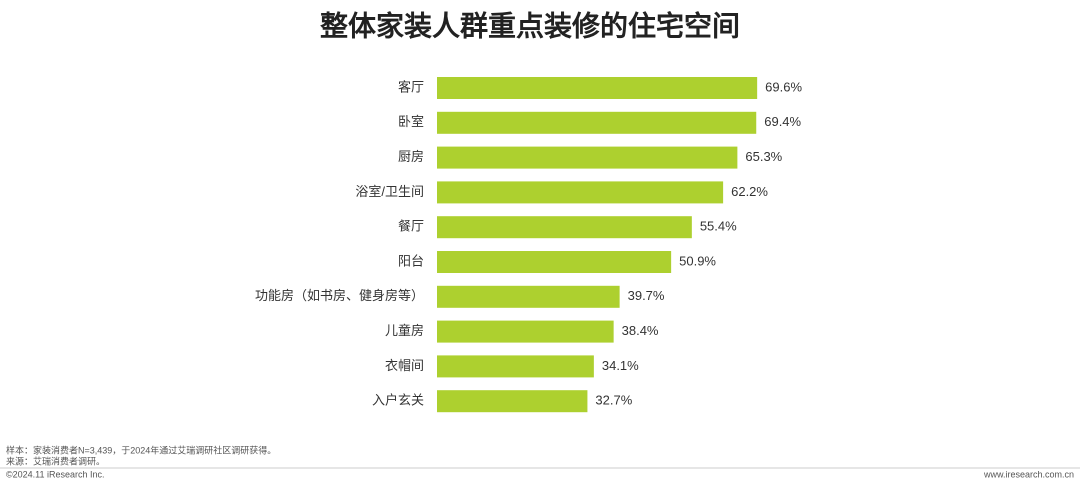 This screenshot has height=488, width=1080. Describe the element at coordinates (640, 330) in the screenshot. I see `value-label: 38.4%` at that location.